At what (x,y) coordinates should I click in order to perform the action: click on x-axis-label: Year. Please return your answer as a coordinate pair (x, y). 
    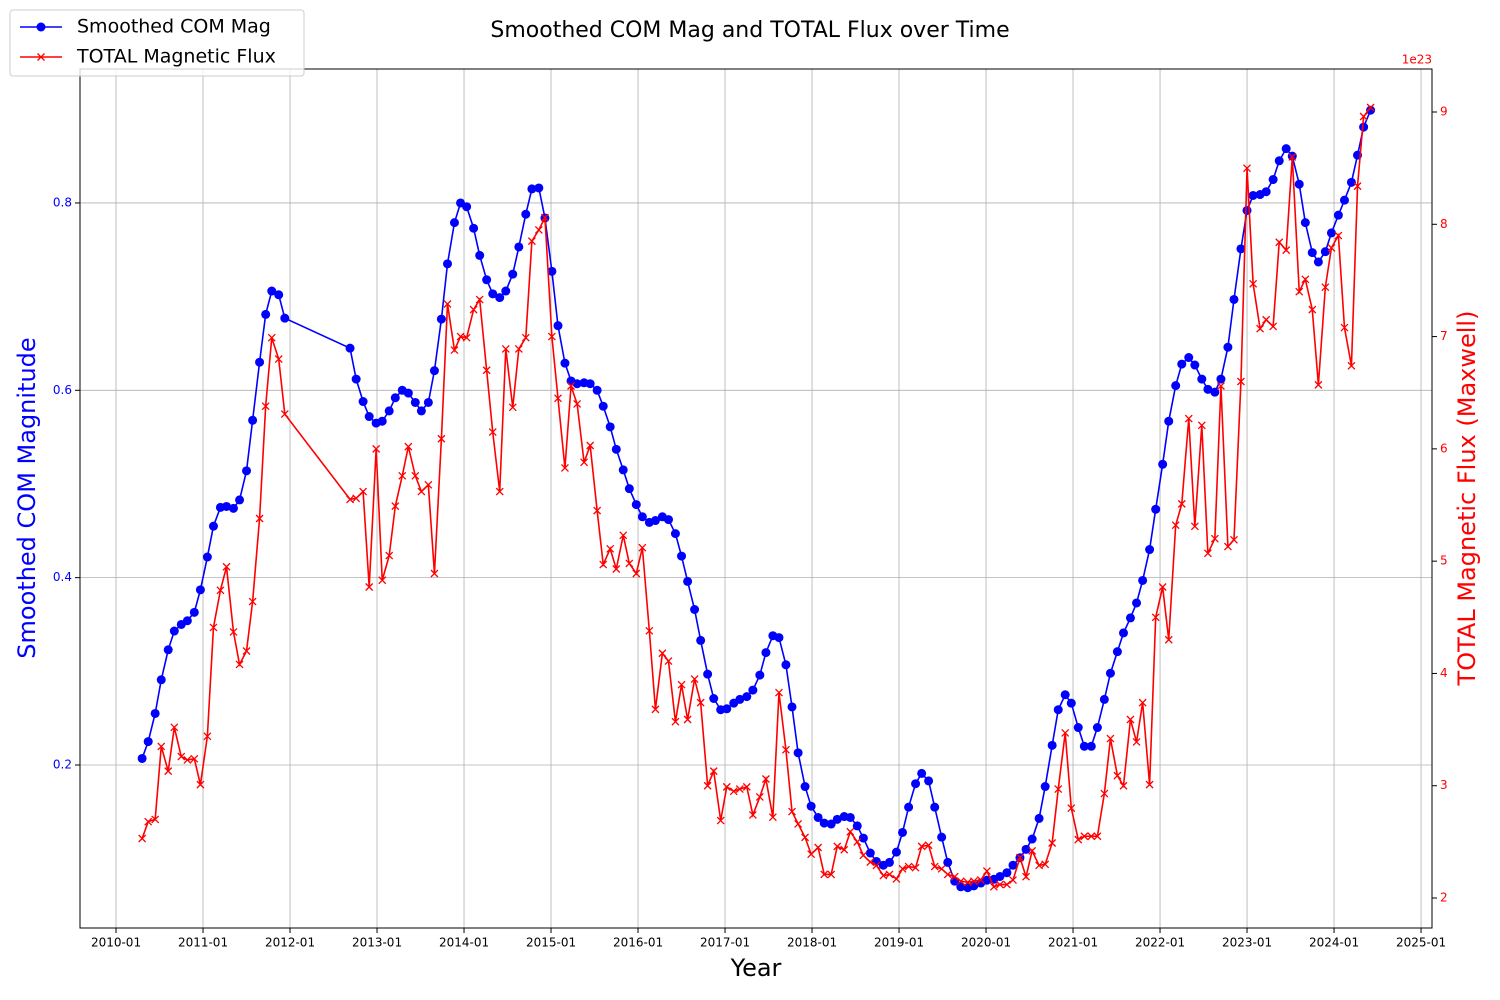
    Looking at the image, I should click on (756, 968).